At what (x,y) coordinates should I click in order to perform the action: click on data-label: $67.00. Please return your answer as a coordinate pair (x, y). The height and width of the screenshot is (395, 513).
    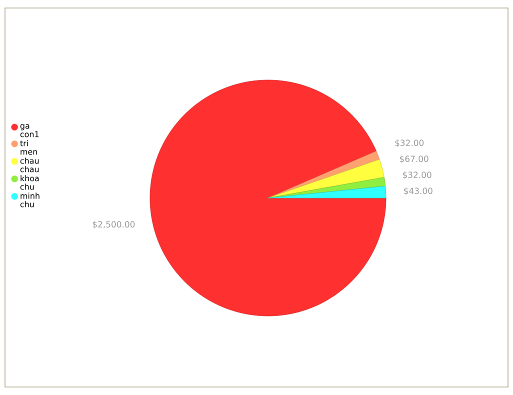
    Looking at the image, I should click on (414, 159).